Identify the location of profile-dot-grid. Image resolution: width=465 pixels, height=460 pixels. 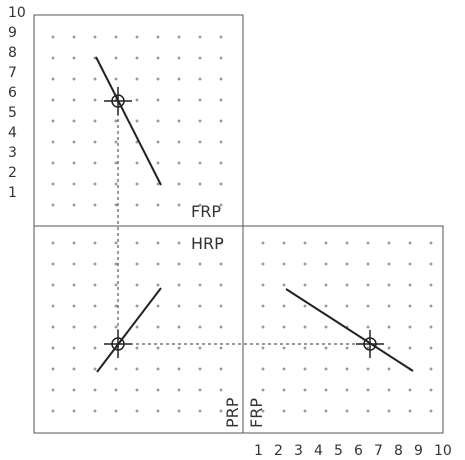
(347, 327).